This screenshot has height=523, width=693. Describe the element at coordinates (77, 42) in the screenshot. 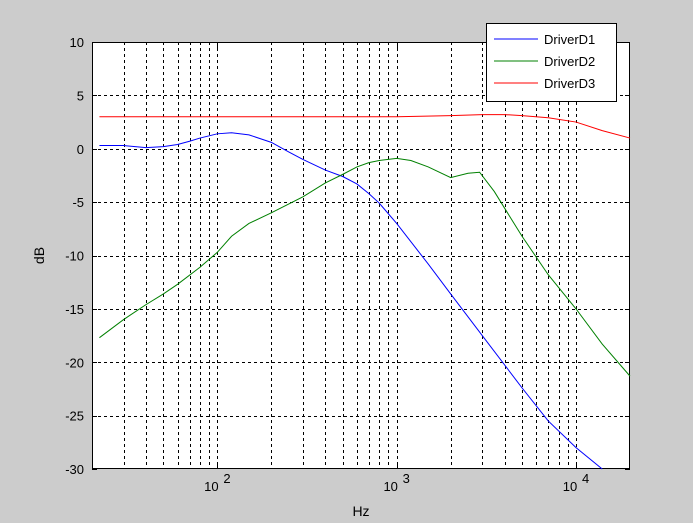

I see `y-tick-label: 10` at that location.